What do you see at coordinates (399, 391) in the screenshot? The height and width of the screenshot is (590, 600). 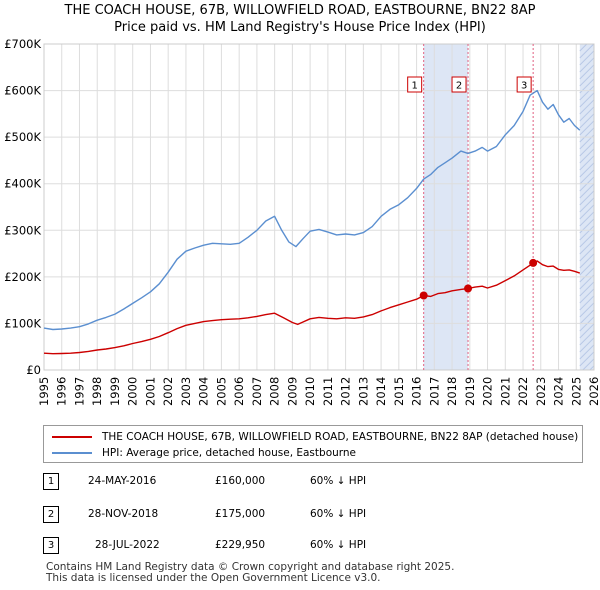 I see `x-tick-label: 2015` at bounding box center [399, 391].